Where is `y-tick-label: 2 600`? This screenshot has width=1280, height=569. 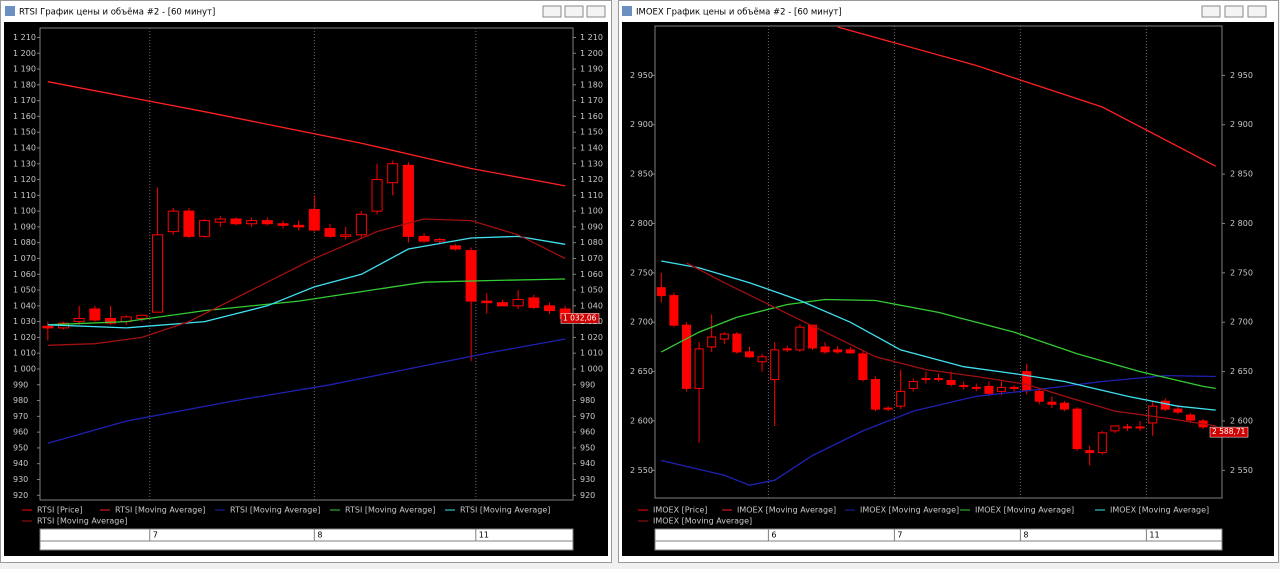 y-tick-label: 2 600 is located at coordinates (1241, 420).